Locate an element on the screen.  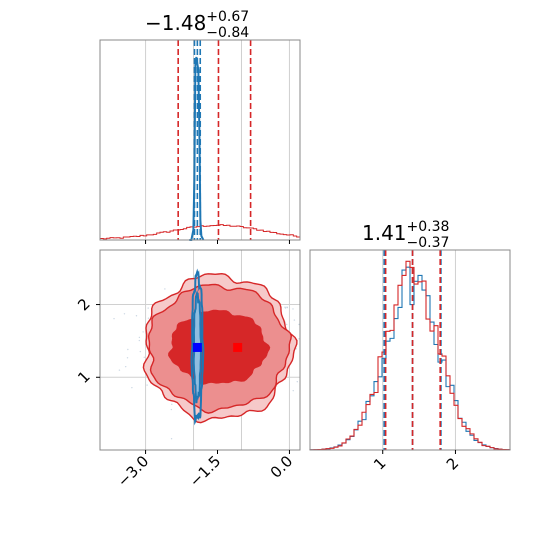
x-tick-label: 2 is located at coordinates (452, 463).